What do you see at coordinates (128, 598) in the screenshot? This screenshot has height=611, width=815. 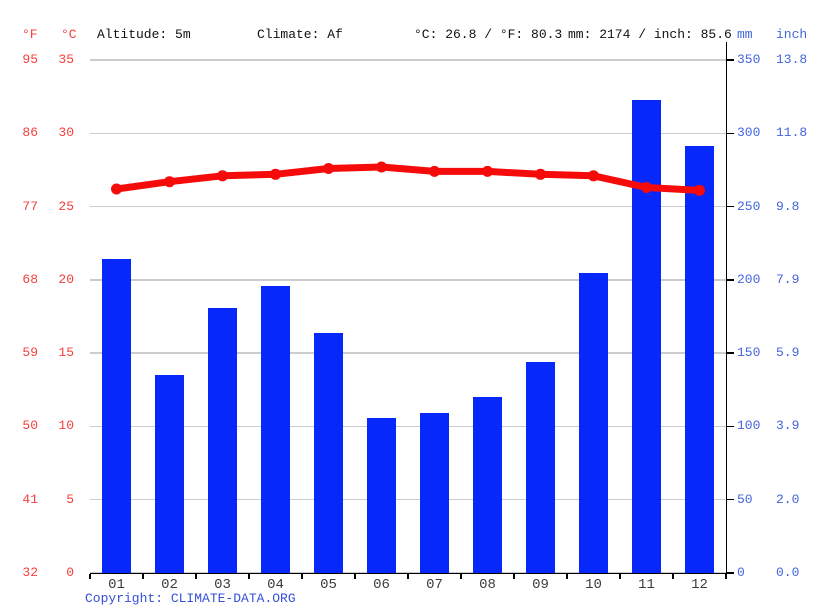 I see `copyright-prefix: Copyright:` at bounding box center [128, 598].